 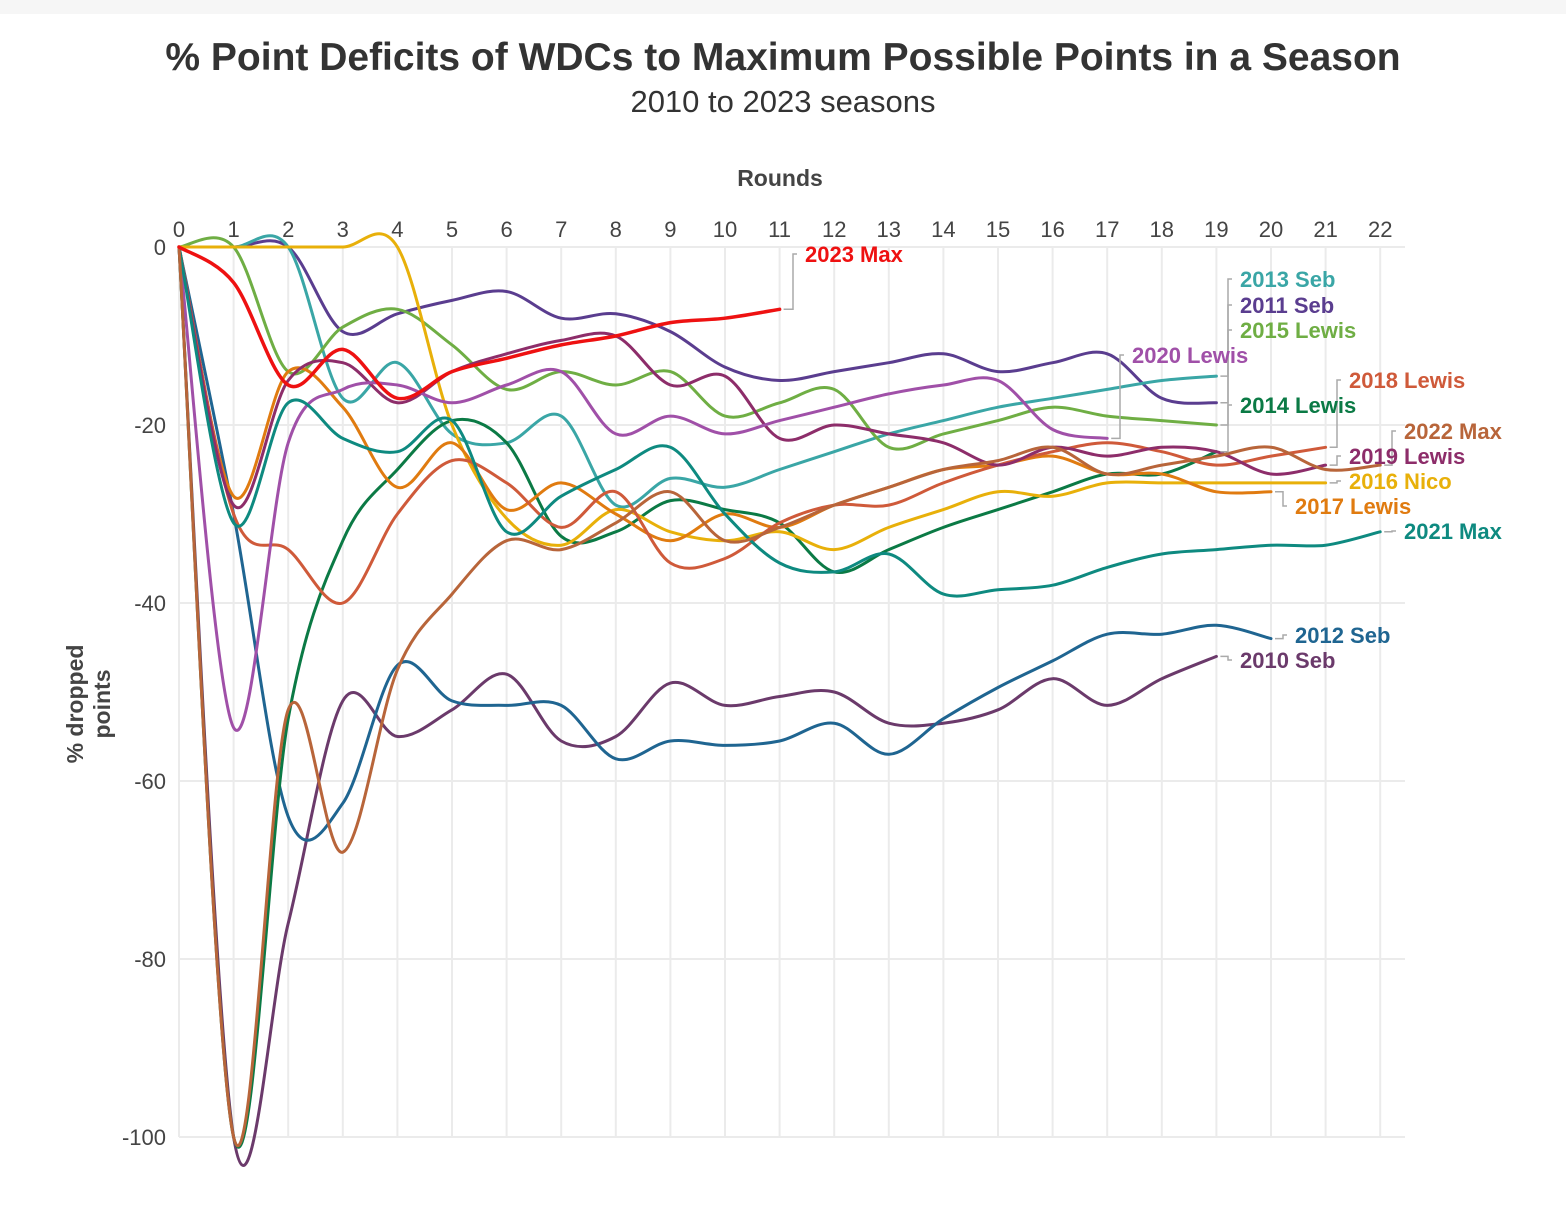 What do you see at coordinates (1162, 229) in the screenshot?
I see `x-tick-label: 18` at bounding box center [1162, 229].